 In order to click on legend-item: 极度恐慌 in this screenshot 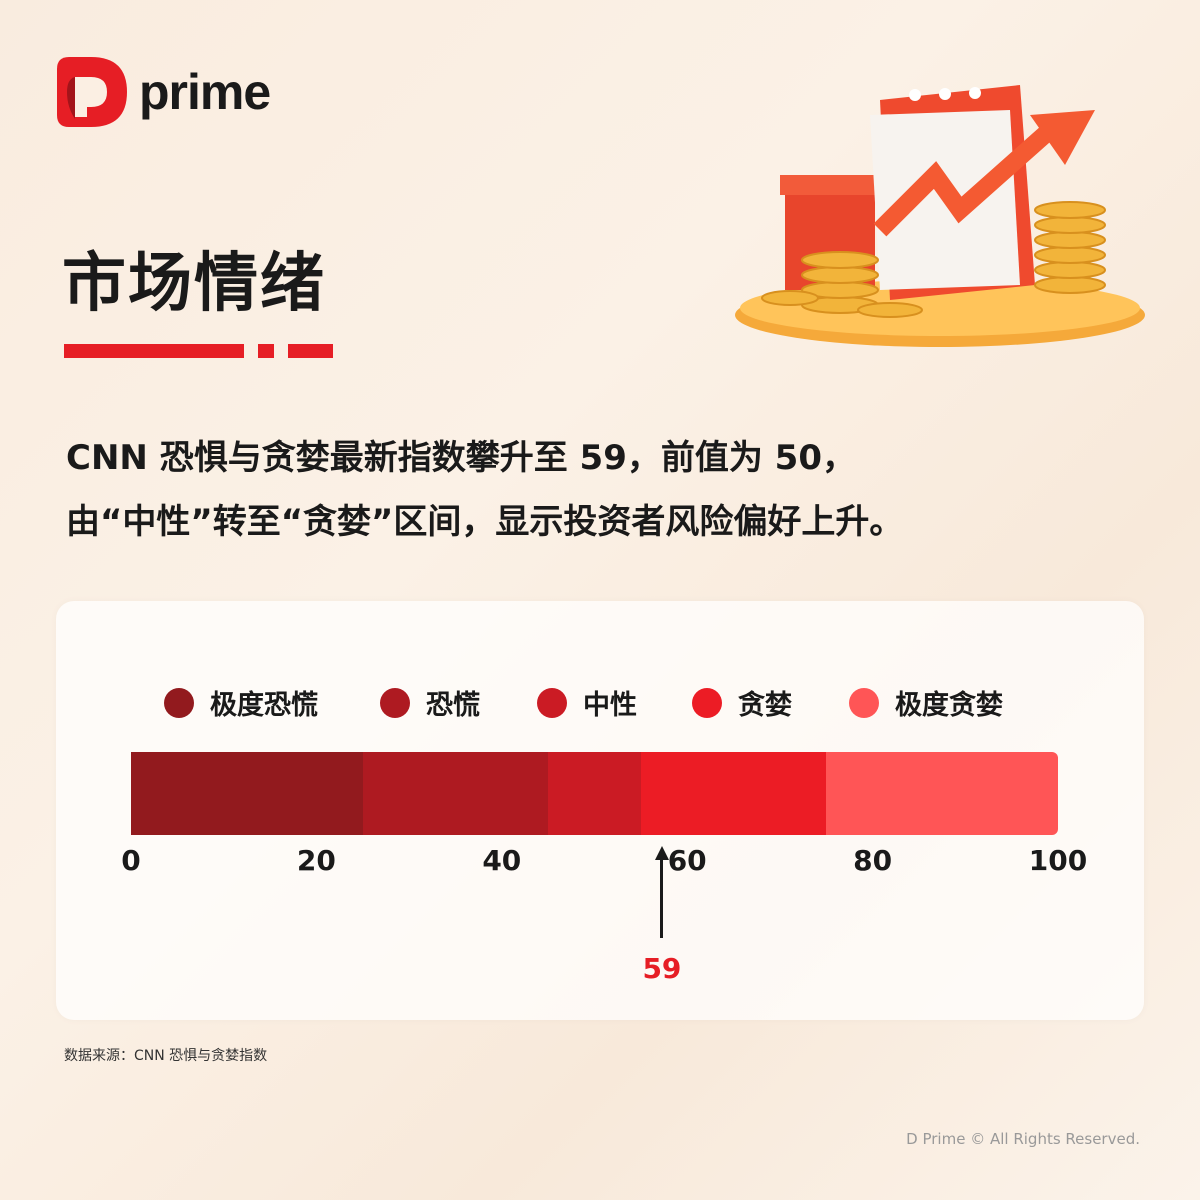, I will do `click(241, 702)`.